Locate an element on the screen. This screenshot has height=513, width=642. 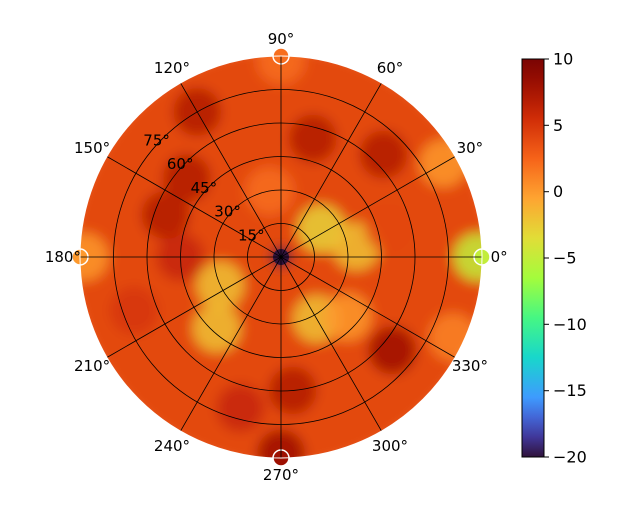
theta-tick-label: 240° is located at coordinates (172, 446).